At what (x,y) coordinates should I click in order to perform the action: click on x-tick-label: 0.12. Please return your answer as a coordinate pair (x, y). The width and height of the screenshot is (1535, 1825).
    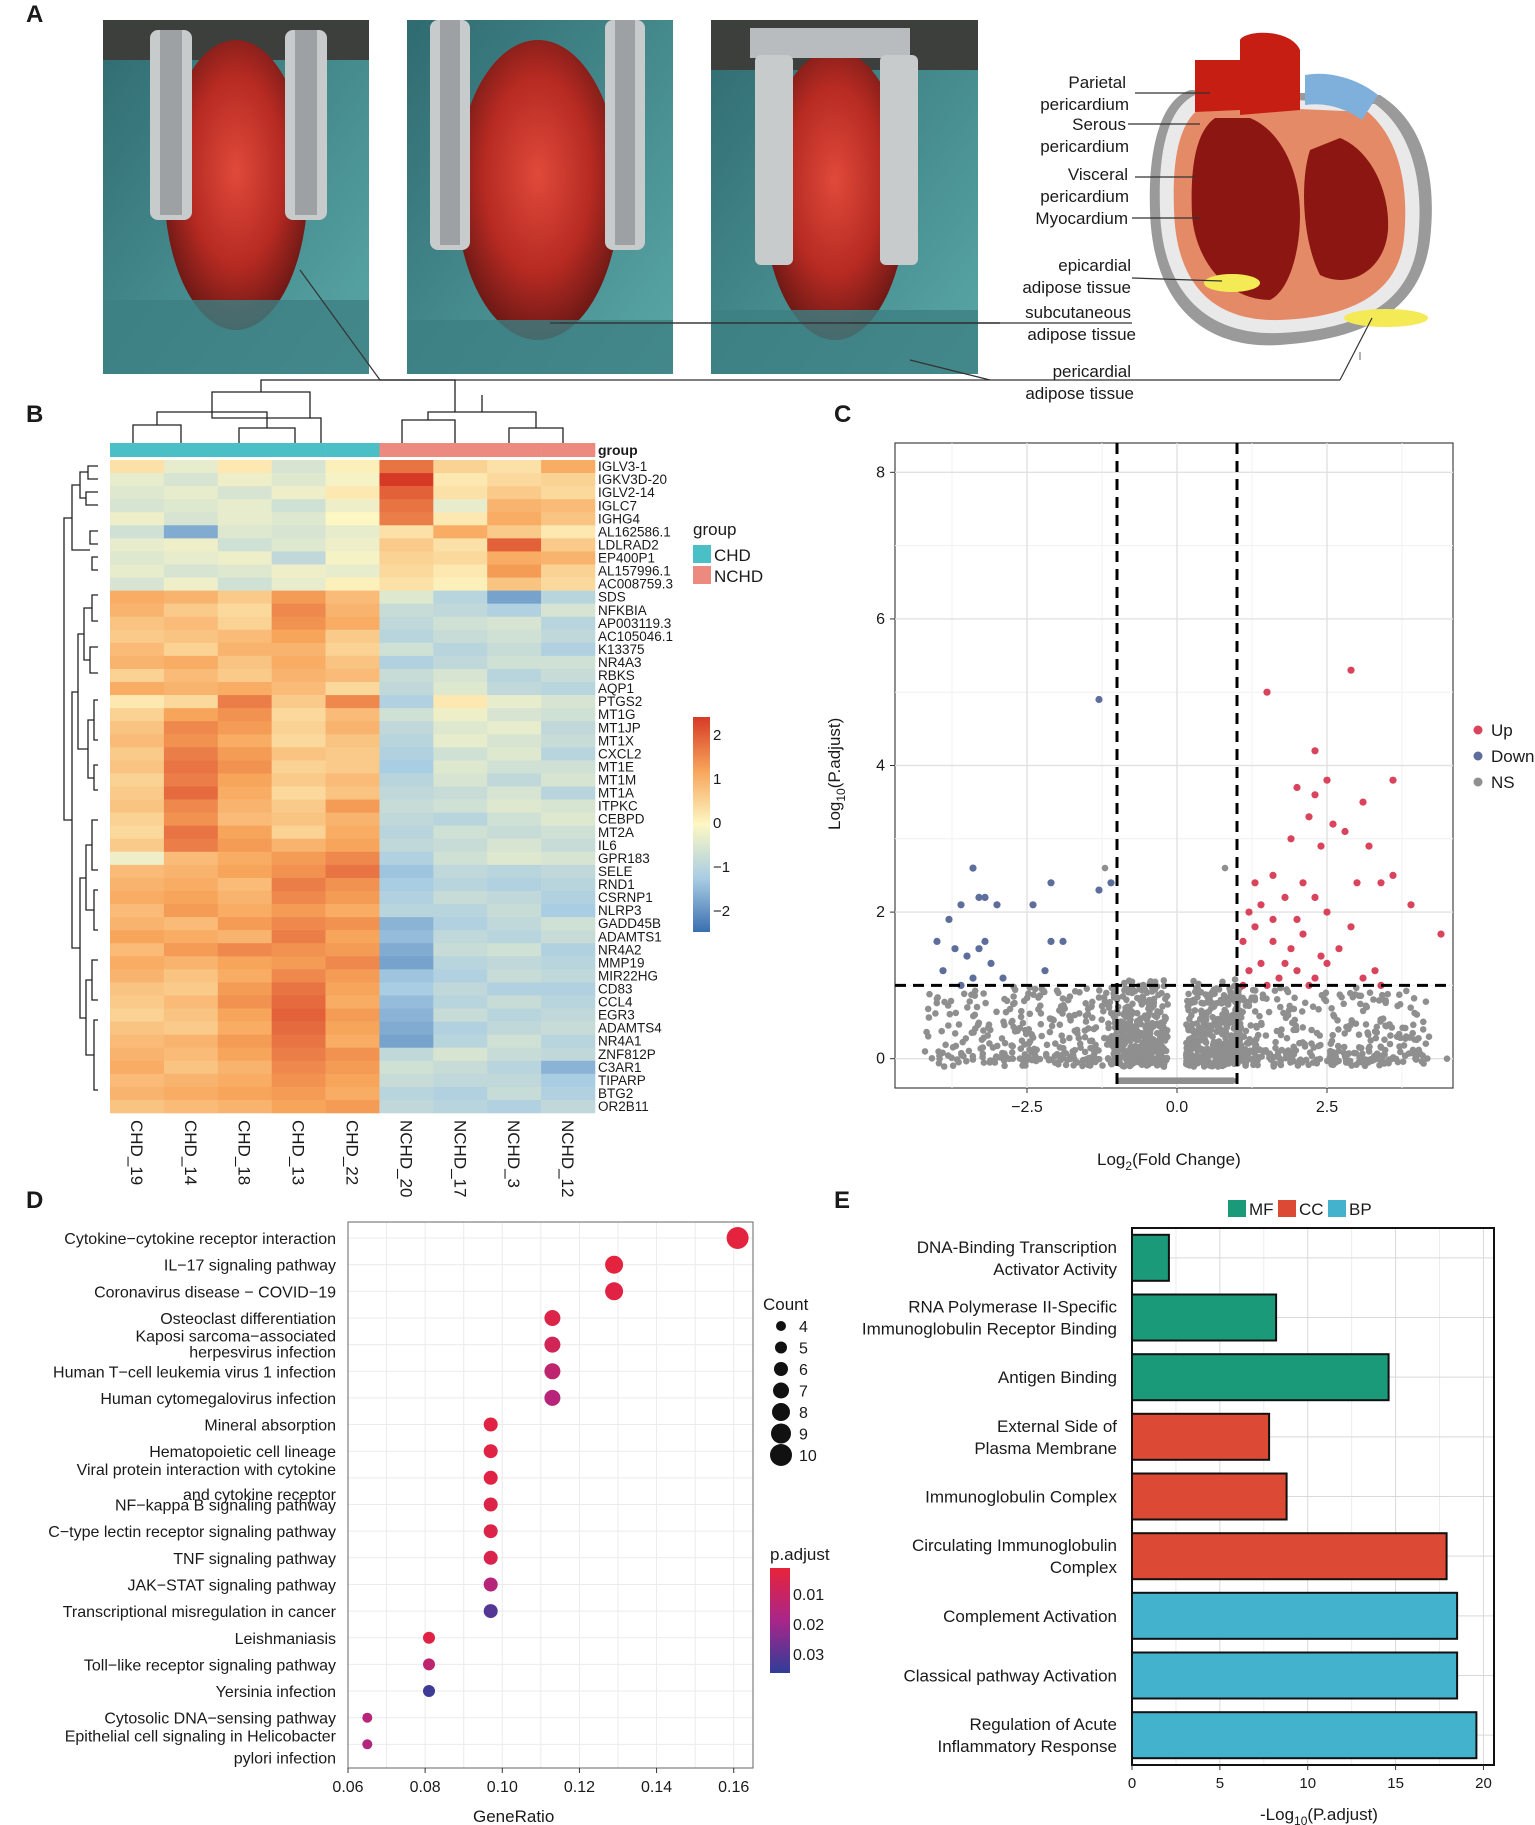
    Looking at the image, I should click on (579, 1787).